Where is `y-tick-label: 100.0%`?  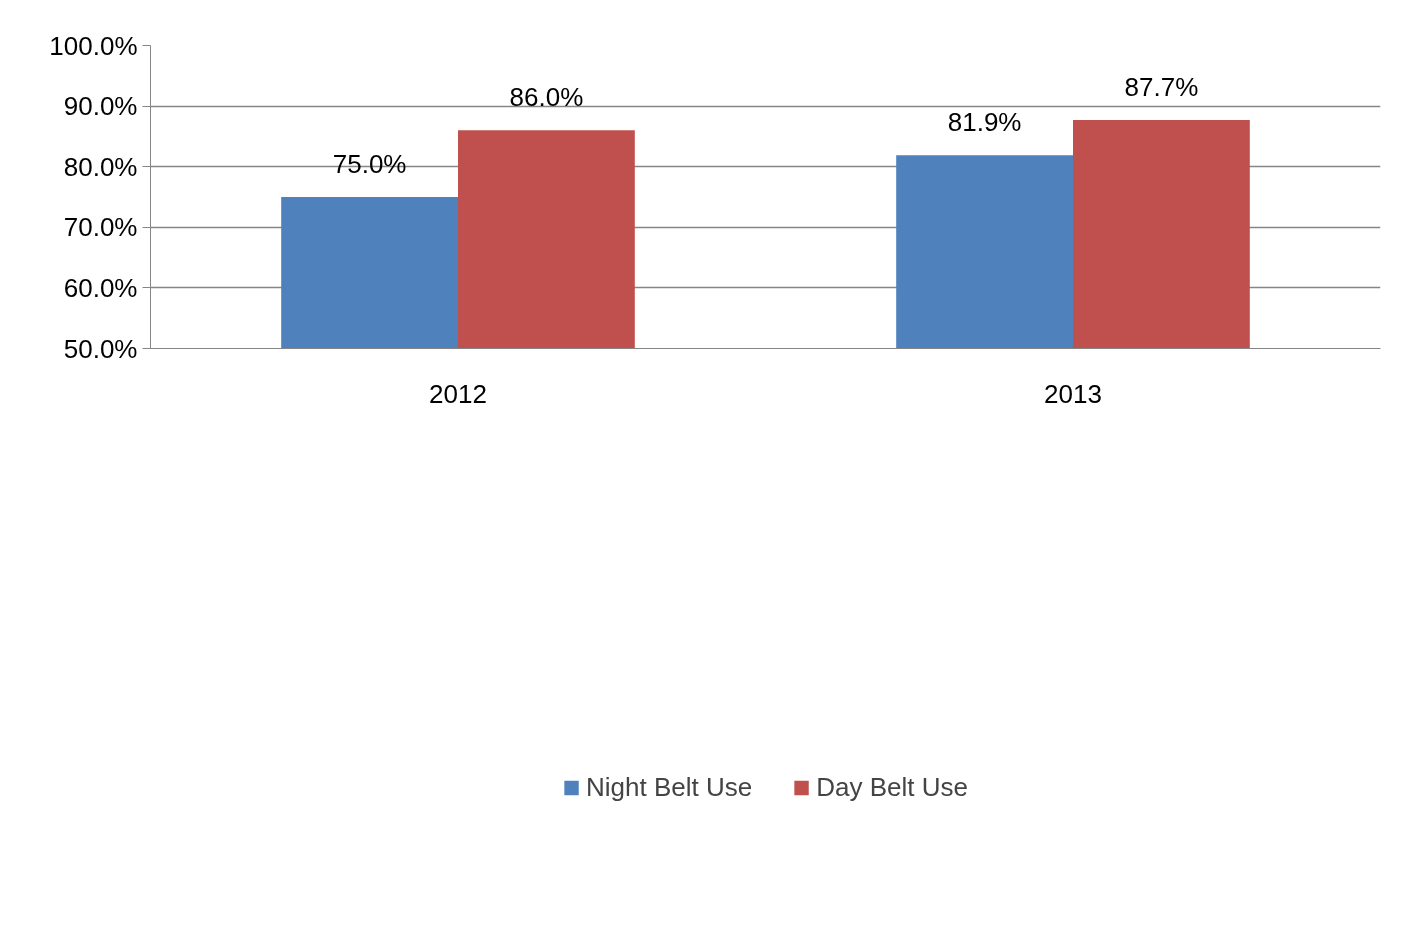
y-tick-label: 100.0% is located at coordinates (93, 45).